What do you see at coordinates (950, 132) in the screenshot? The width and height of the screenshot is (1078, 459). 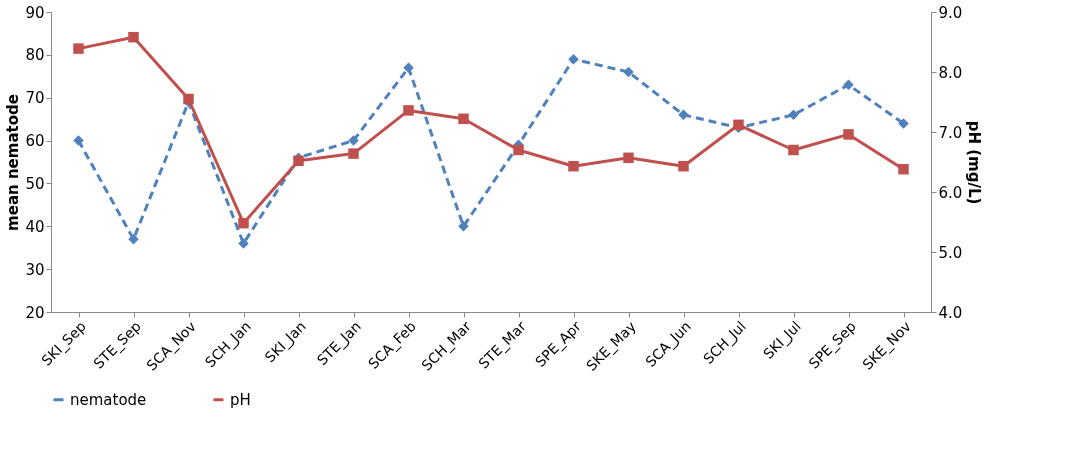 I see `y2-tick-label: 7.0` at bounding box center [950, 132].